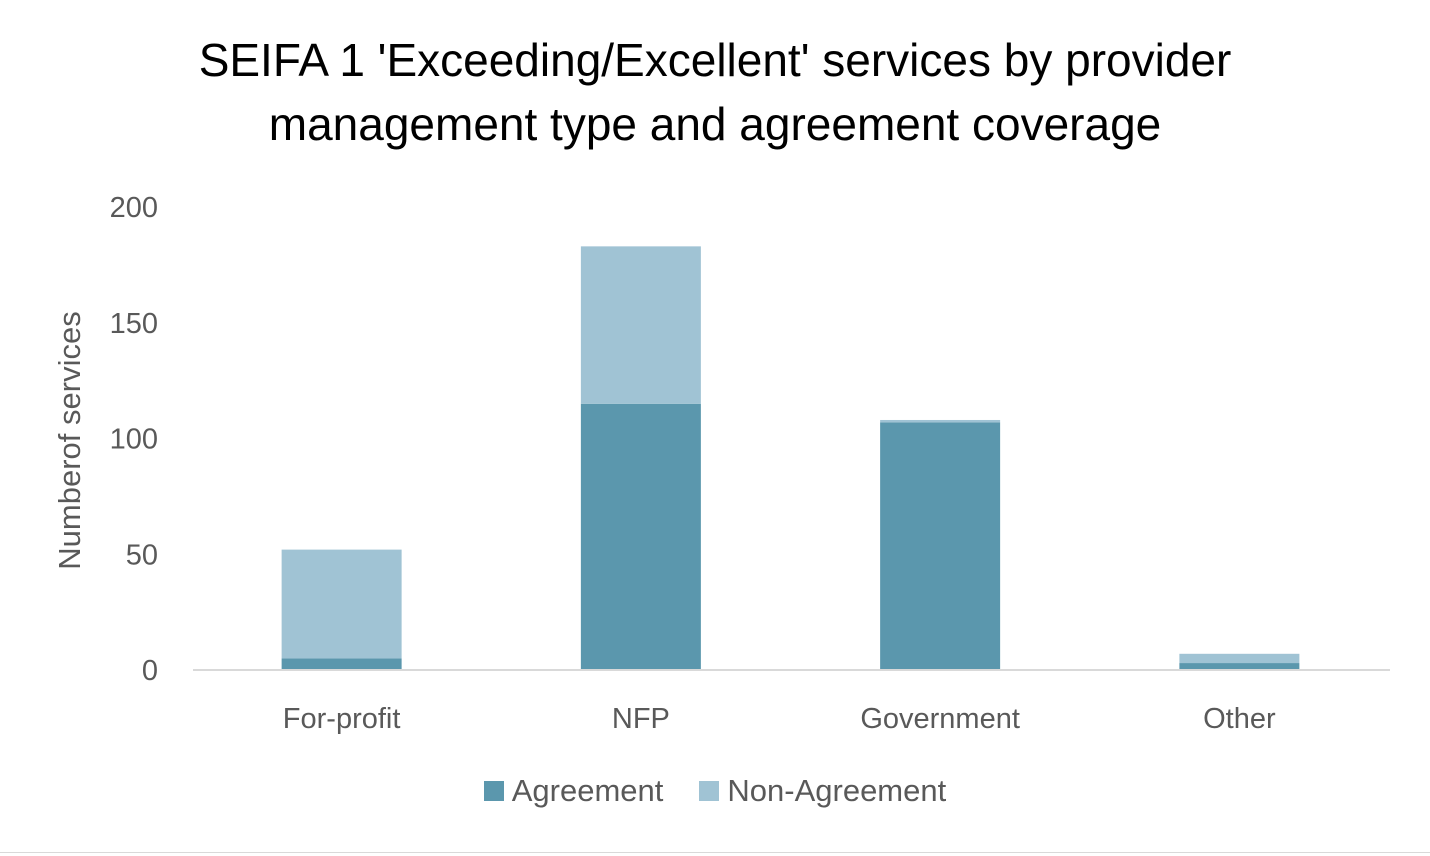  Describe the element at coordinates (641, 719) in the screenshot. I see `x-tick-label: NFP` at that location.